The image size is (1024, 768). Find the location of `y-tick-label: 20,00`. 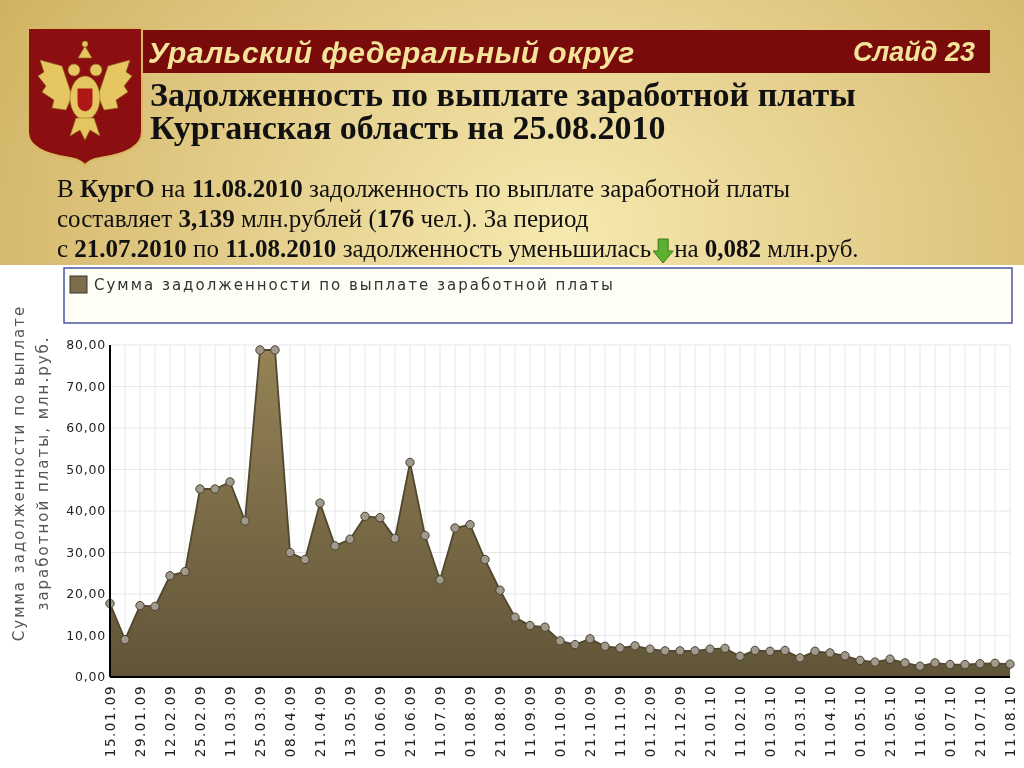

y-tick-label: 20,00 is located at coordinates (86, 594).